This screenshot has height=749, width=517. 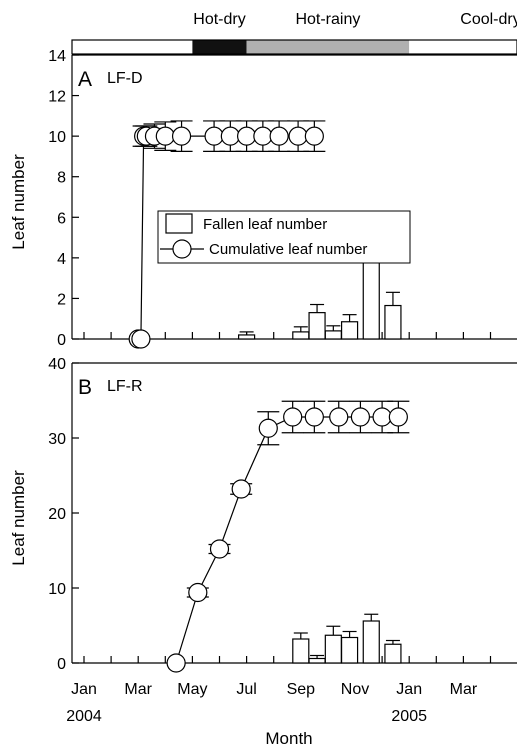 What do you see at coordinates (265, 224) in the screenshot?
I see `legend-bar-label: Fallen leaf number` at bounding box center [265, 224].